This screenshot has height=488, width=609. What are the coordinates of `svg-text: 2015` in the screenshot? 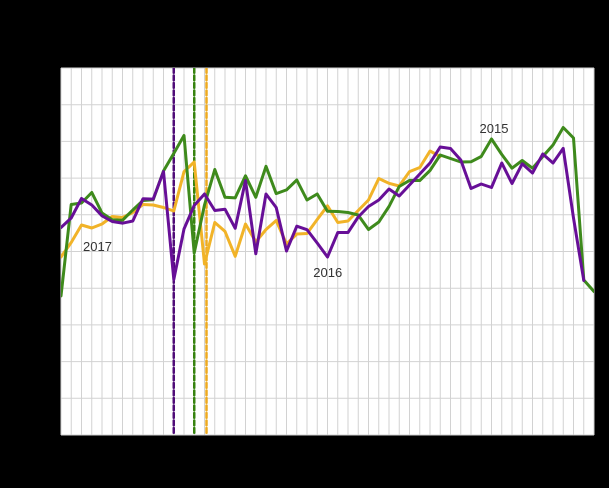 It's located at (494, 128).